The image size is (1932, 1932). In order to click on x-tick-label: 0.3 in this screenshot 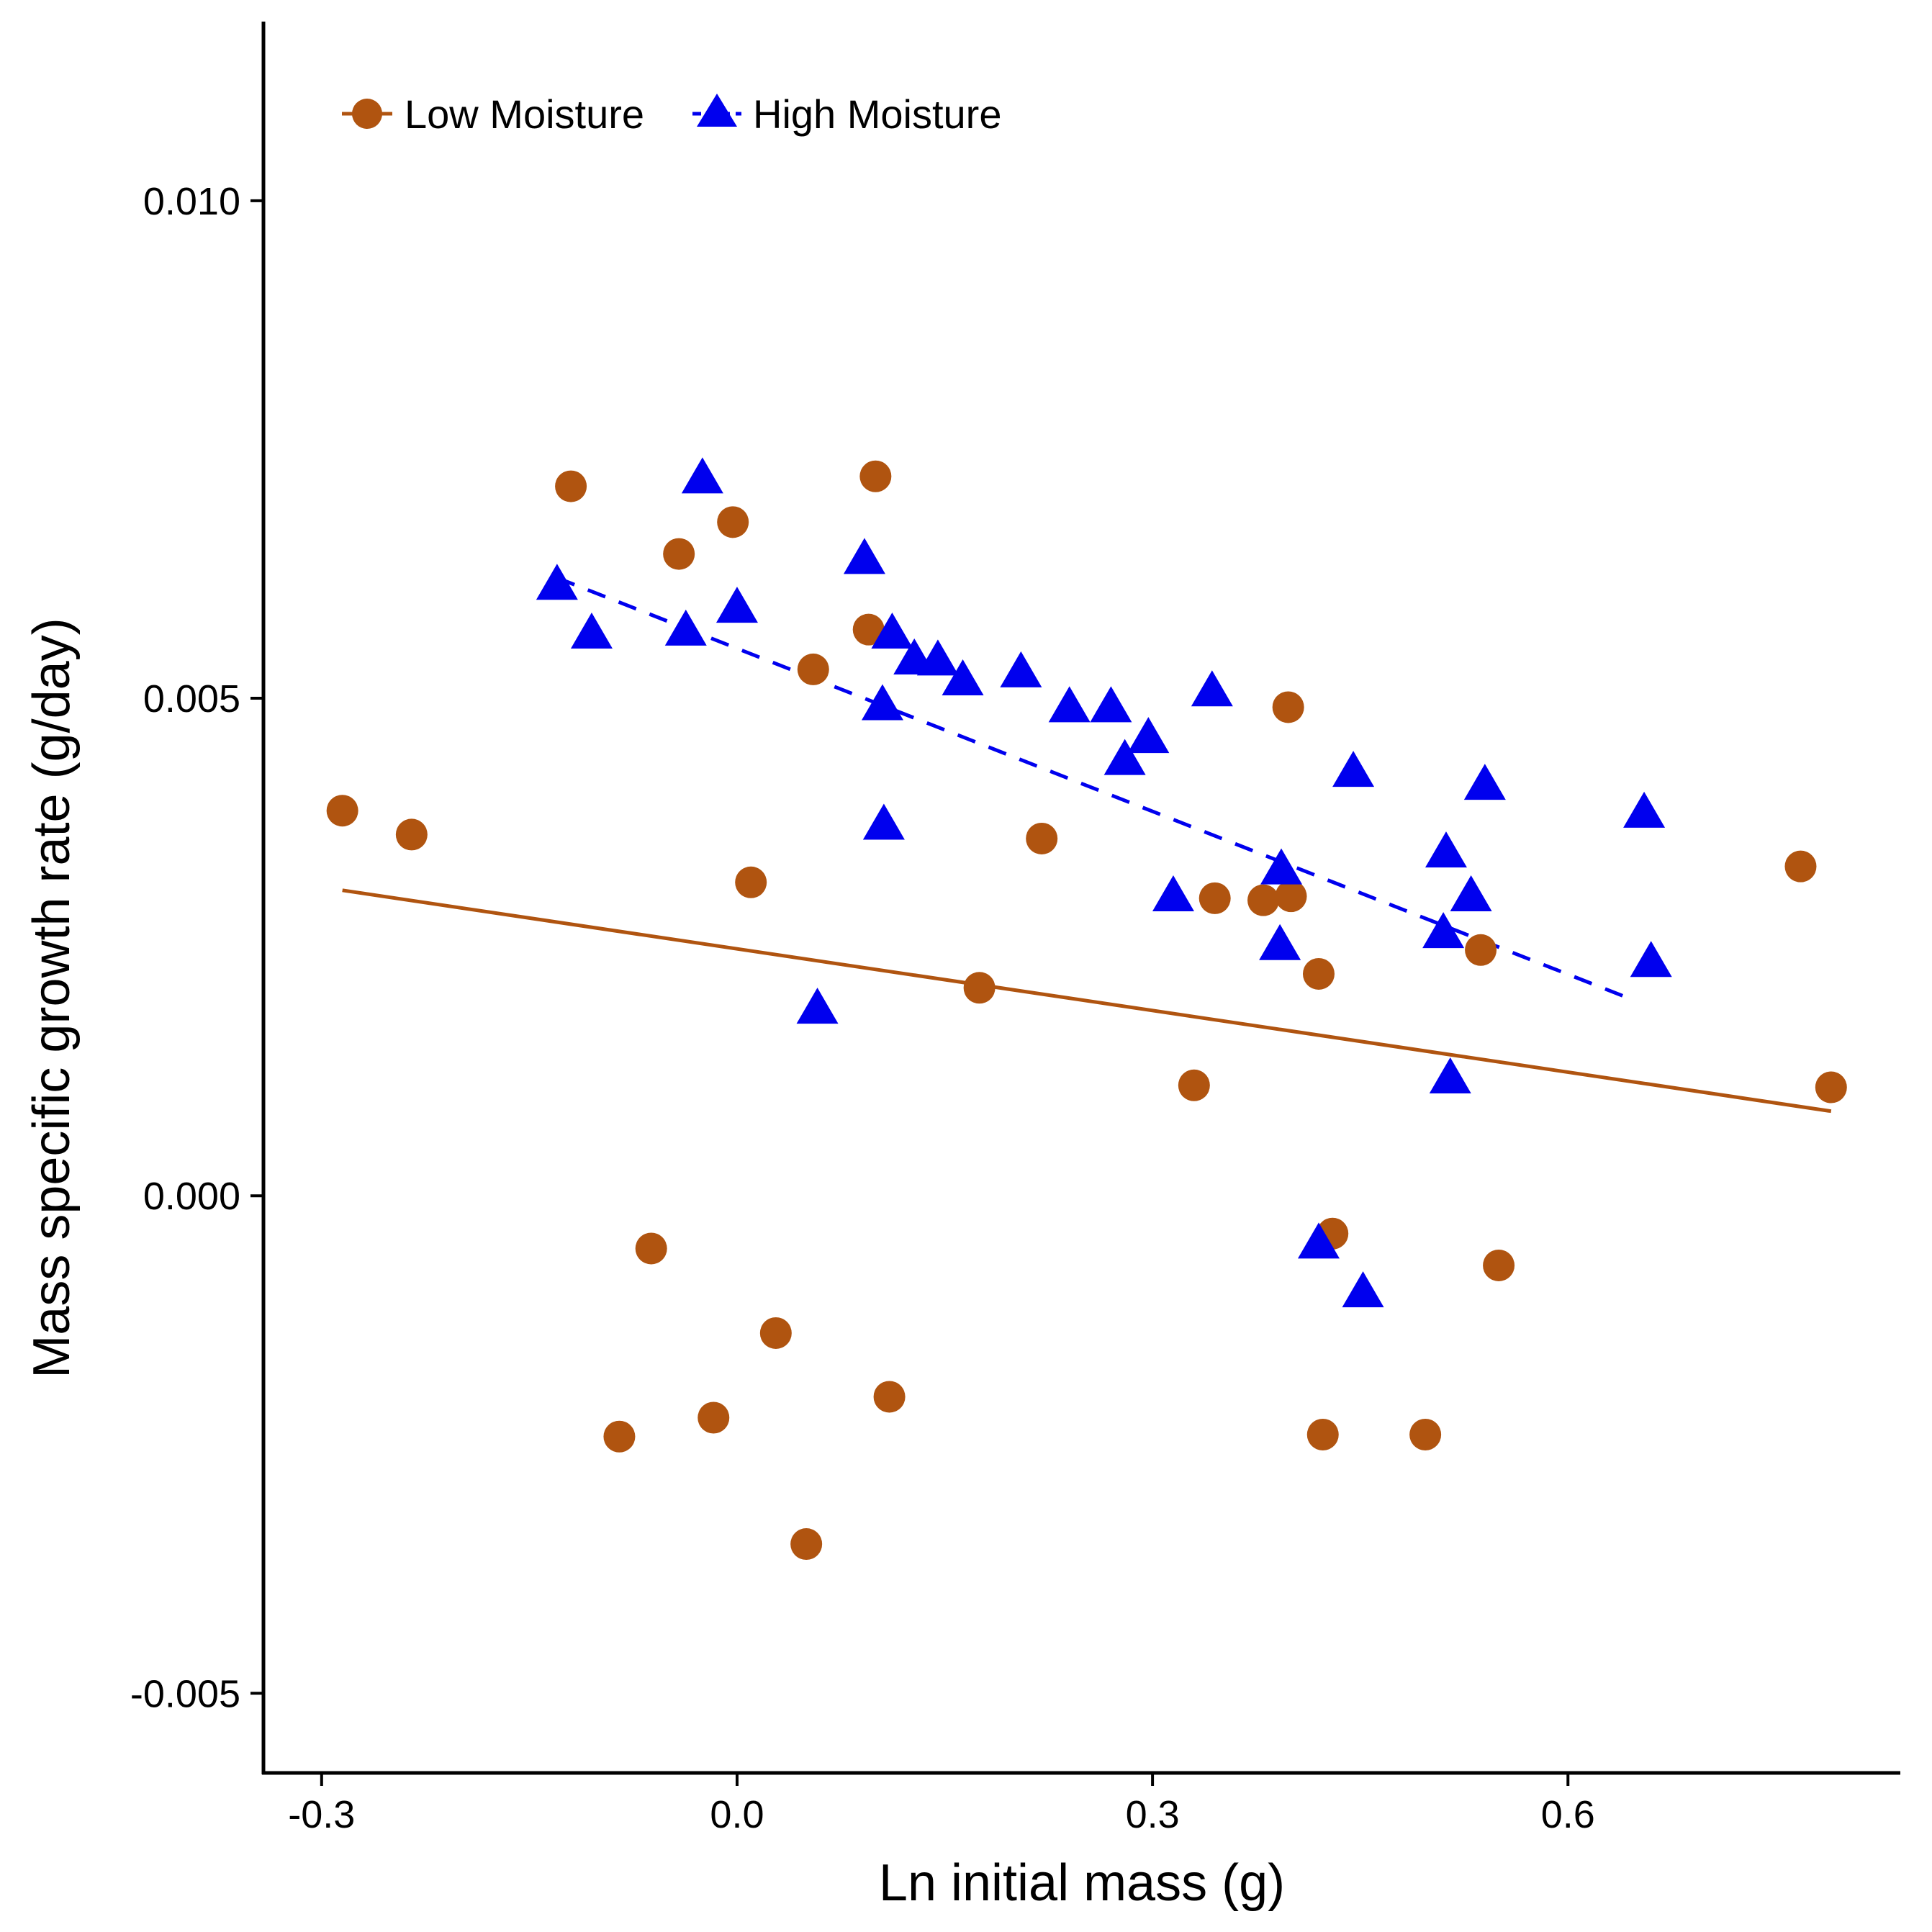, I will do `click(1153, 1814)`.